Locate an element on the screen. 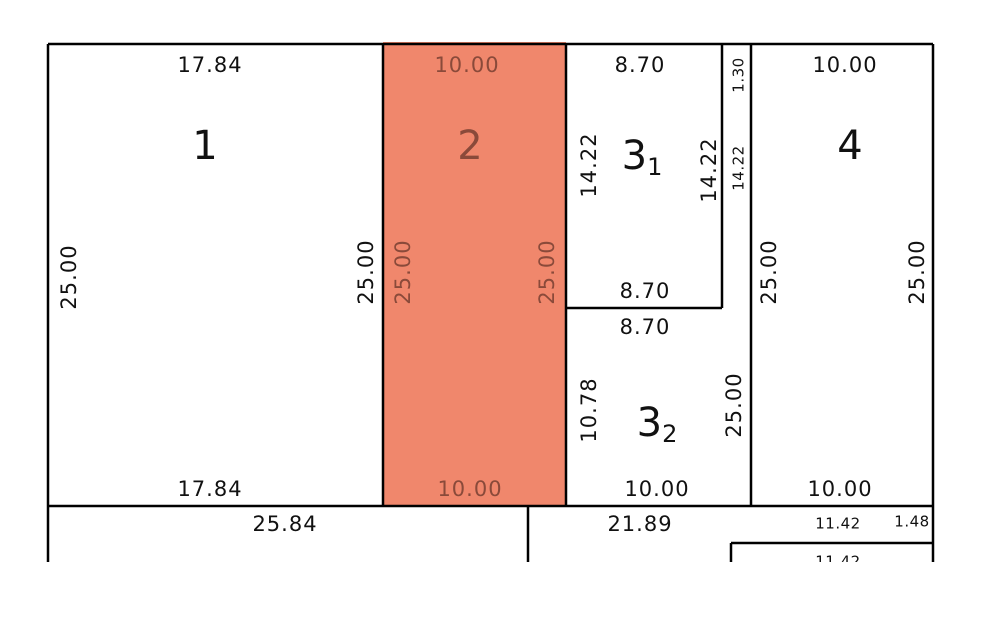  lot-number: 31 is located at coordinates (642, 157).